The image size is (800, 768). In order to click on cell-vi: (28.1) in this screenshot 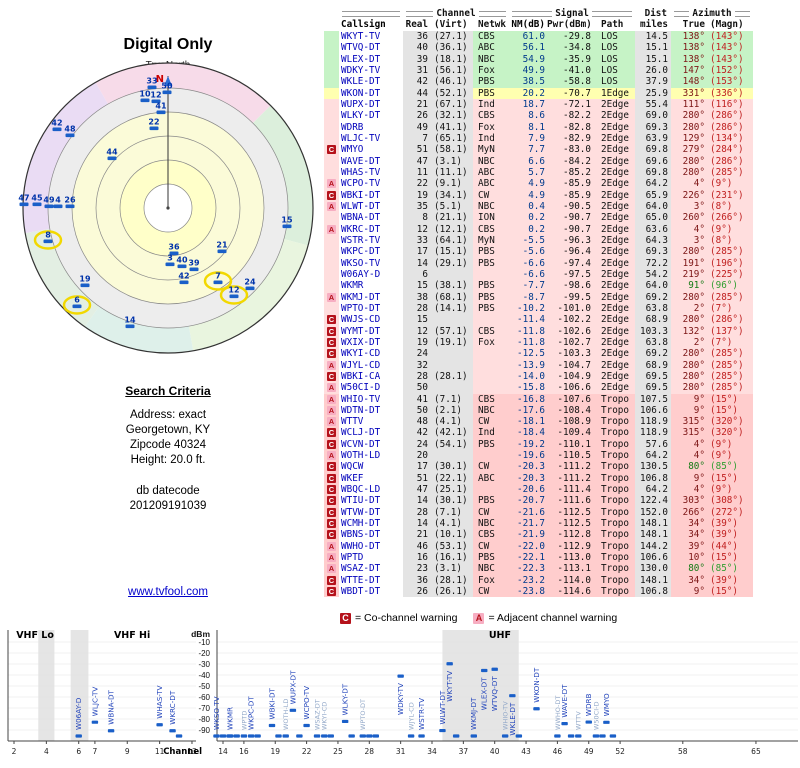, I will do `click(452, 376)`.